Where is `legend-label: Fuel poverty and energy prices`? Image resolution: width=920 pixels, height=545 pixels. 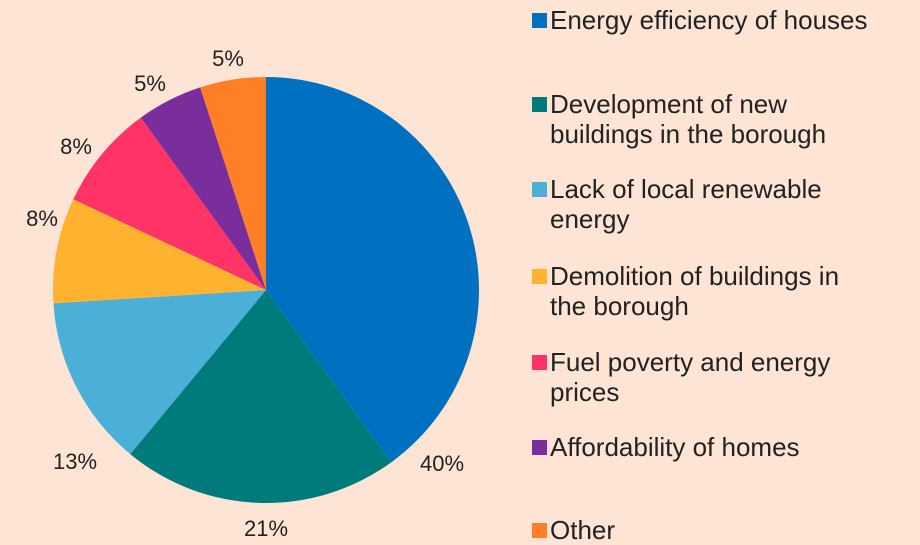
legend-label: Fuel poverty and energy prices is located at coordinates (690, 377).